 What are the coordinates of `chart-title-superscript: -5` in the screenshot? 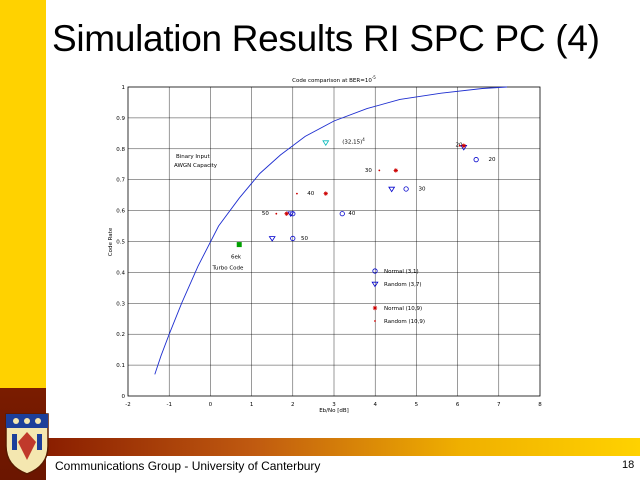 It's located at (374, 77).